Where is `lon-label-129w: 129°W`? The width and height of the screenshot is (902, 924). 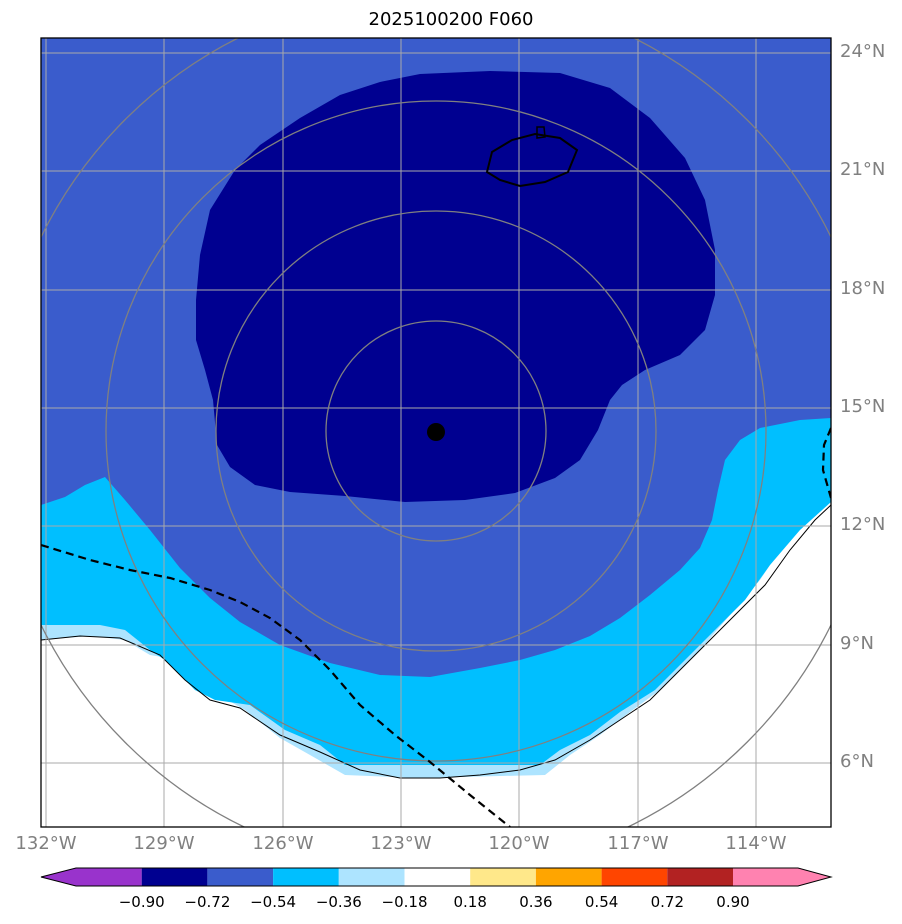
lon-label-129w: 129°W is located at coordinates (164, 843).